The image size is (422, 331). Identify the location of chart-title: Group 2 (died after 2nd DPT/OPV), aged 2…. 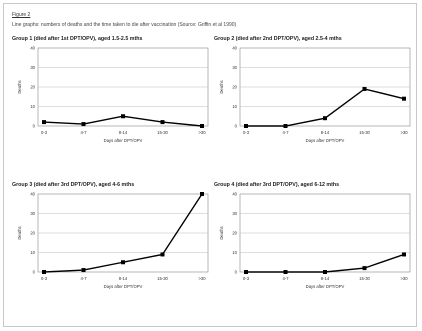
(278, 39).